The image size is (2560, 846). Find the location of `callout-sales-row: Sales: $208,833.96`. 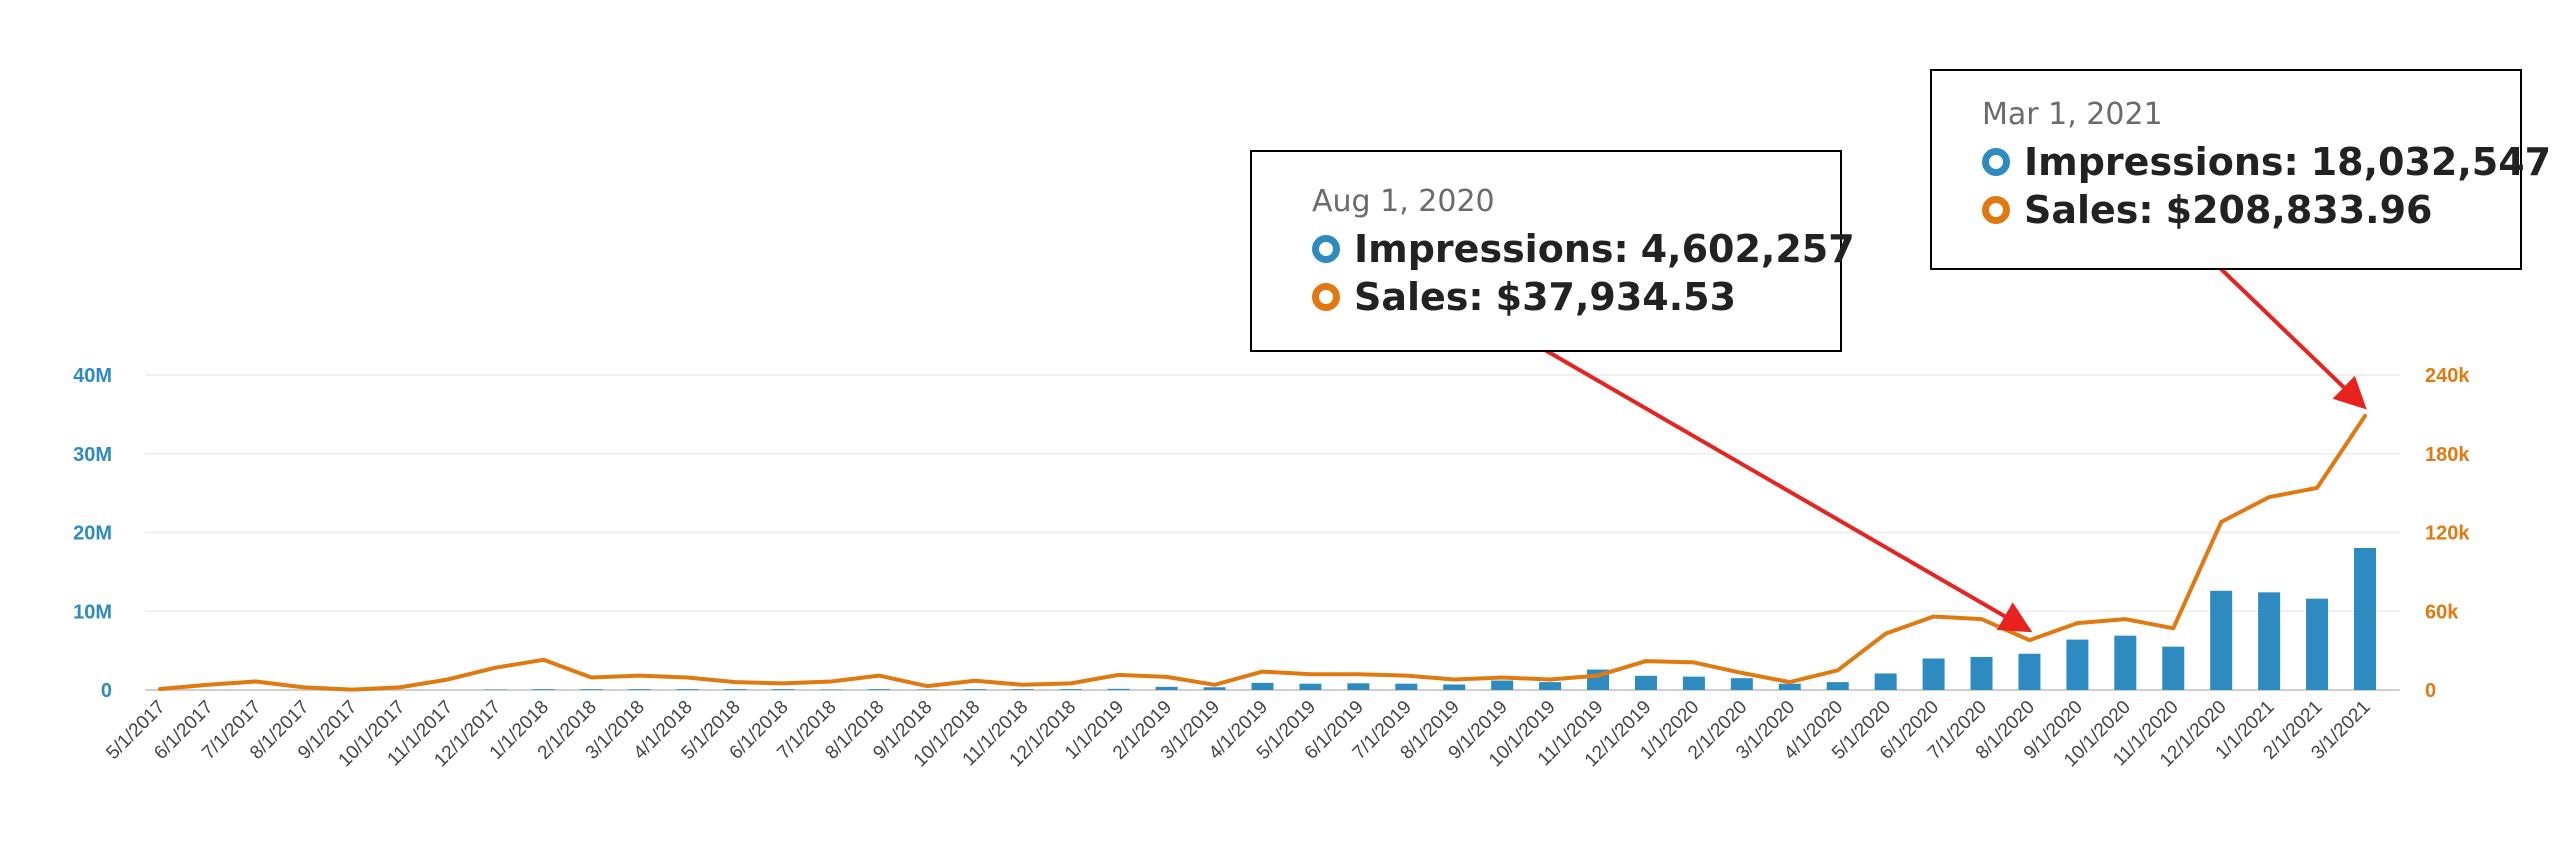

callout-sales-row: Sales: $208,833.96 is located at coordinates (2251, 210).